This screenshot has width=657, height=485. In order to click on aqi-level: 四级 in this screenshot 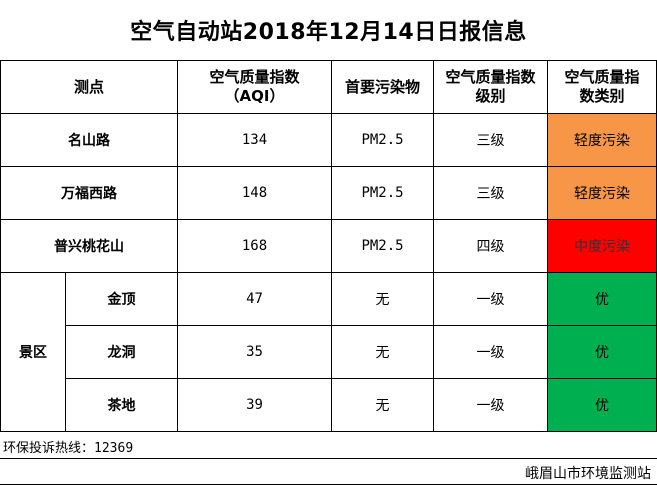, I will do `click(491, 246)`.